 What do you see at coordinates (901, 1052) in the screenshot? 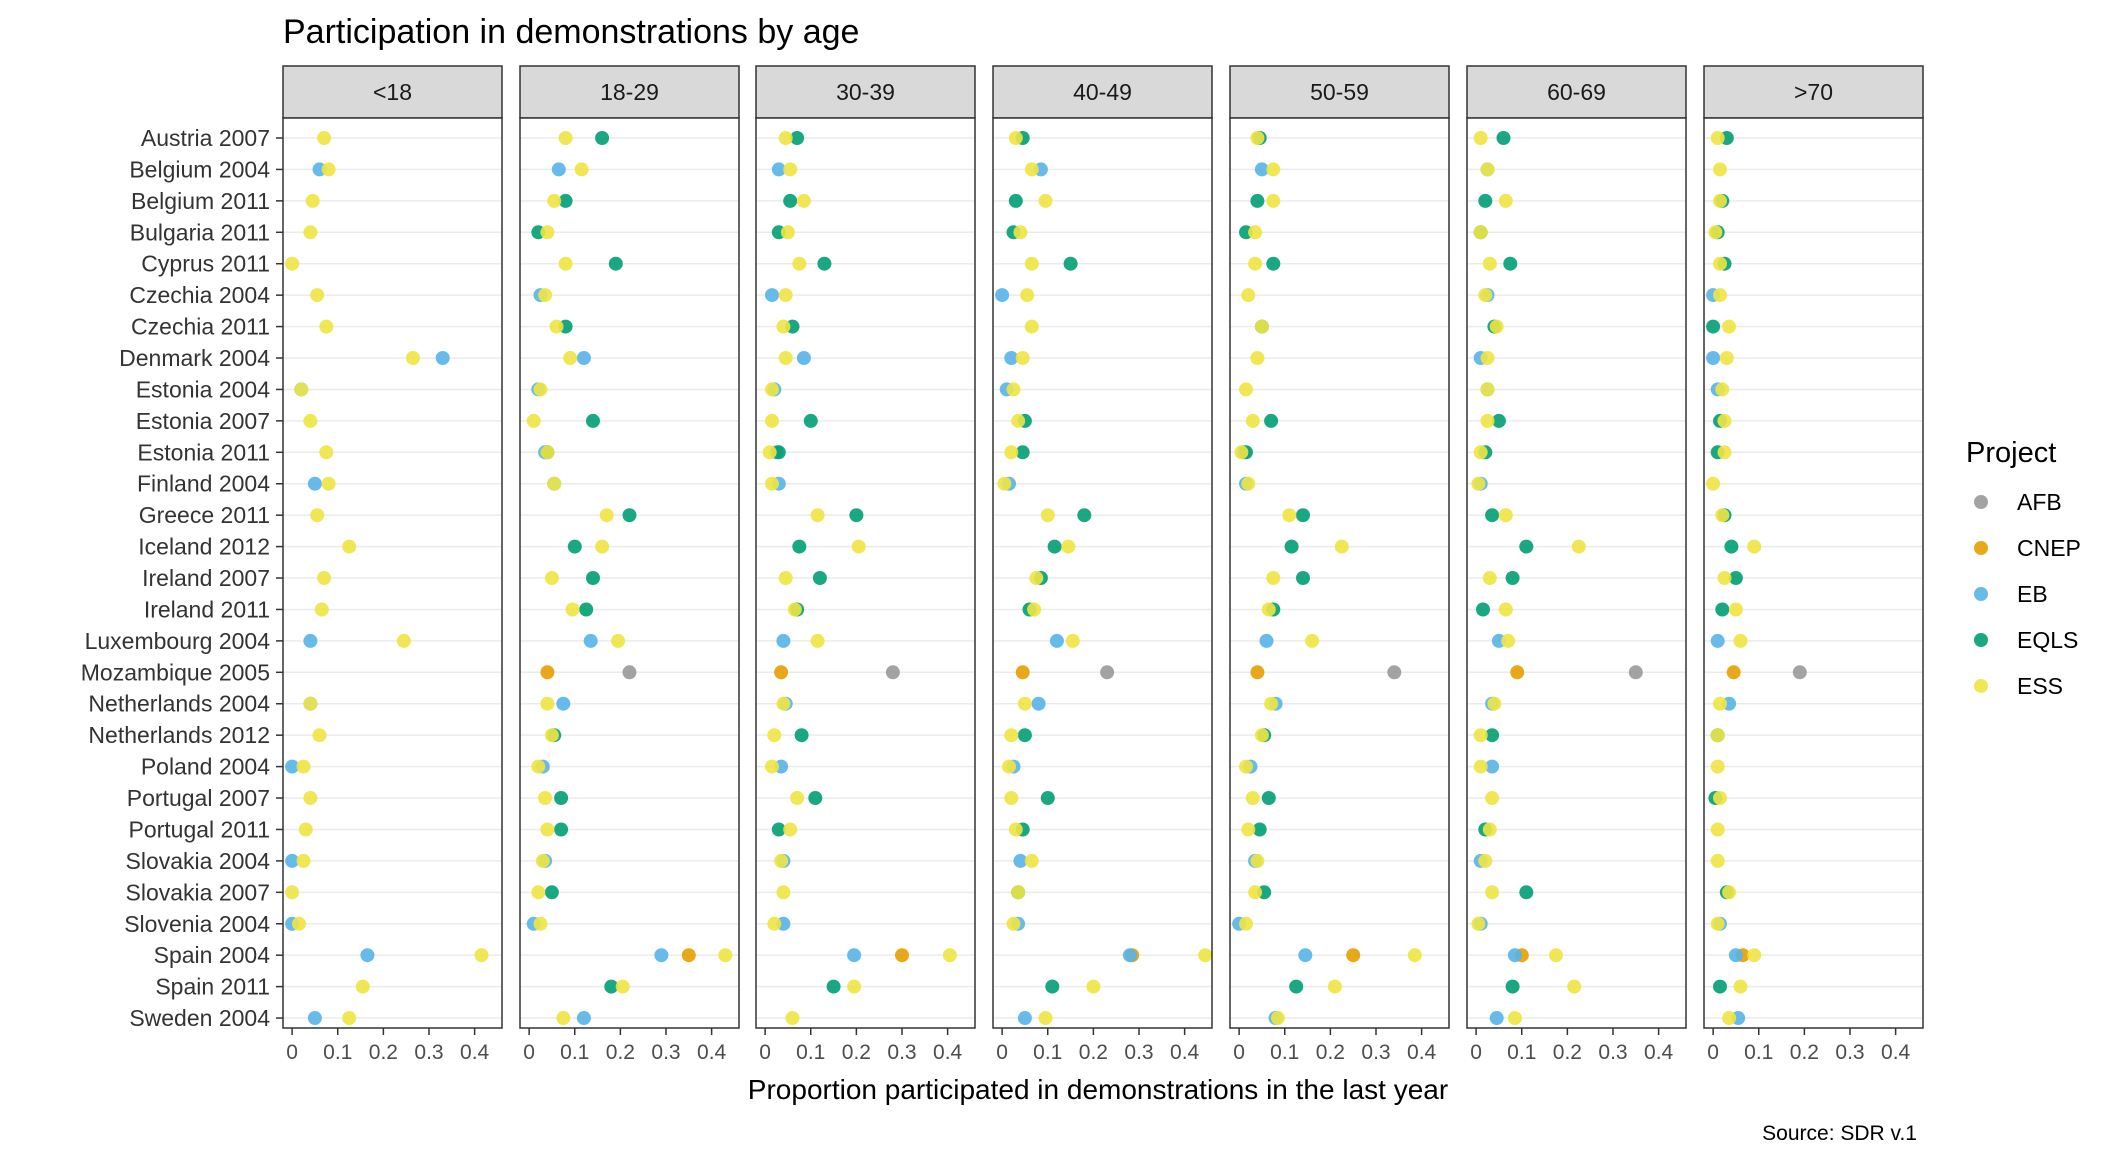
I see `x-tick-label: 0.3` at bounding box center [901, 1052].